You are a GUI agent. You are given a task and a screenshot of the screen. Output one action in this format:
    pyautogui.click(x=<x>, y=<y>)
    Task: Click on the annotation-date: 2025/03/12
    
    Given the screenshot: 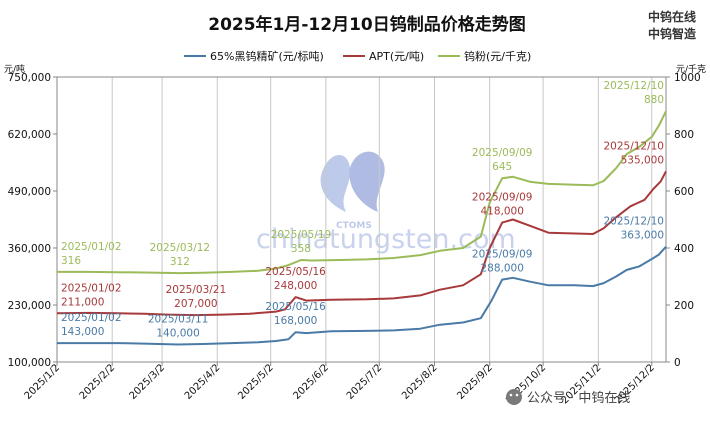 What is the action you would take?
    pyautogui.click(x=180, y=248)
    